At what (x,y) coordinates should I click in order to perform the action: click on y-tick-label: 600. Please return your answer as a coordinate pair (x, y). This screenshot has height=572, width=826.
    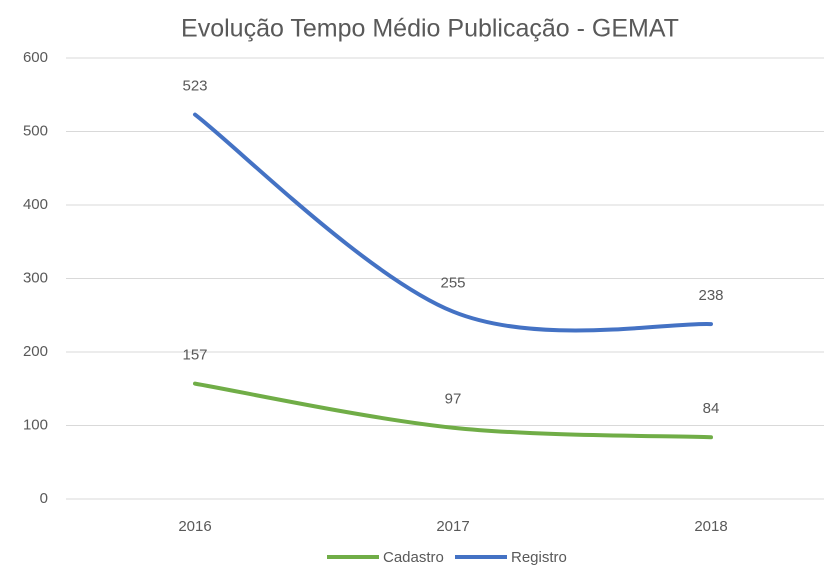
    Looking at the image, I should click on (35, 57).